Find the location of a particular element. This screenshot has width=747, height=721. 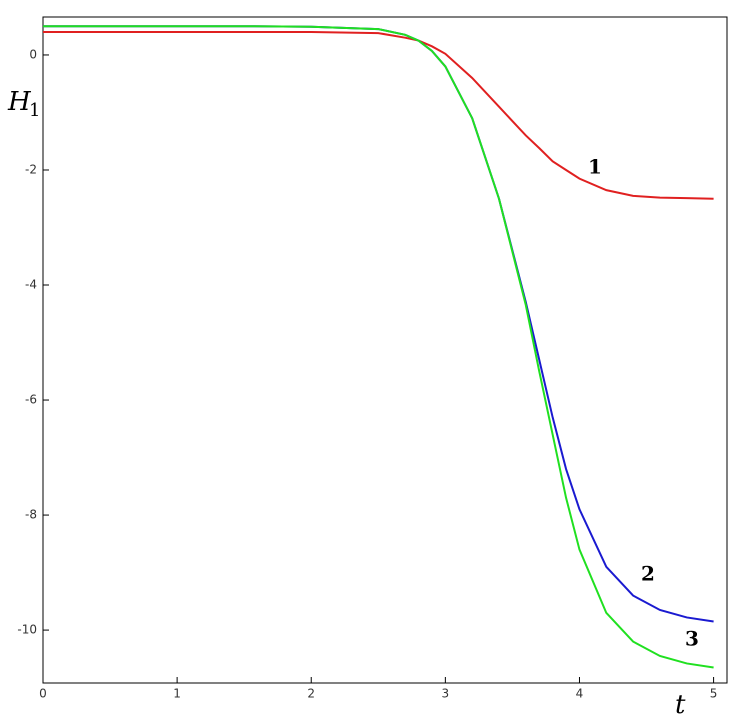

x-tick-label: 2 is located at coordinates (311, 694).